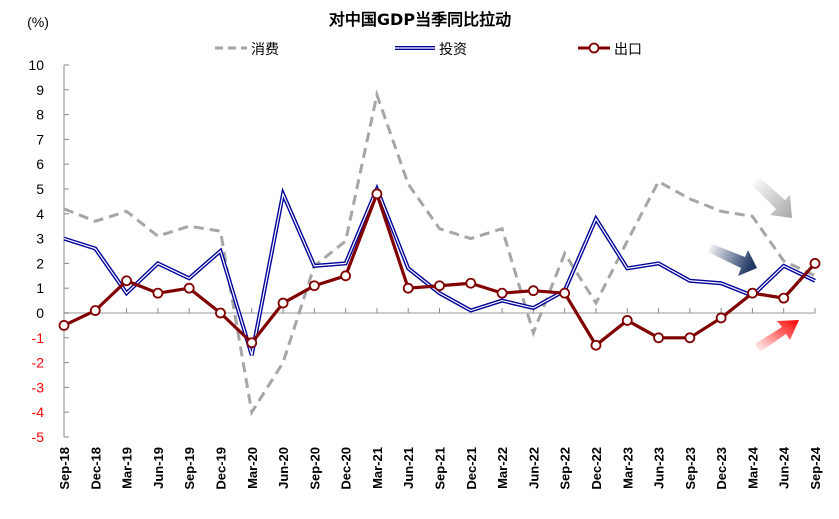 The width and height of the screenshot is (839, 519). I want to click on x-tick-label: Sep-18, so click(64, 468).